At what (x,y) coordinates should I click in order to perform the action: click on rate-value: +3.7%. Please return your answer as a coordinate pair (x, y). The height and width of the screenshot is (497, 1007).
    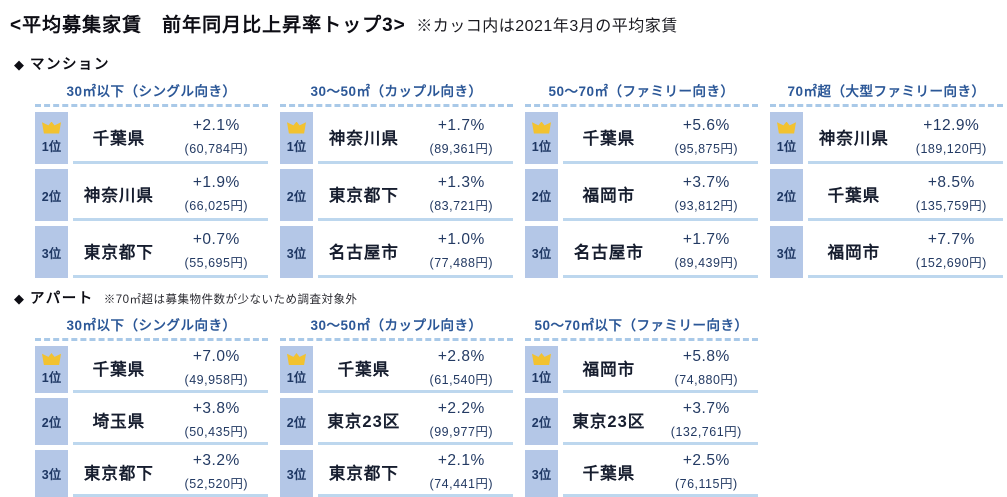
    Looking at the image, I should click on (706, 408).